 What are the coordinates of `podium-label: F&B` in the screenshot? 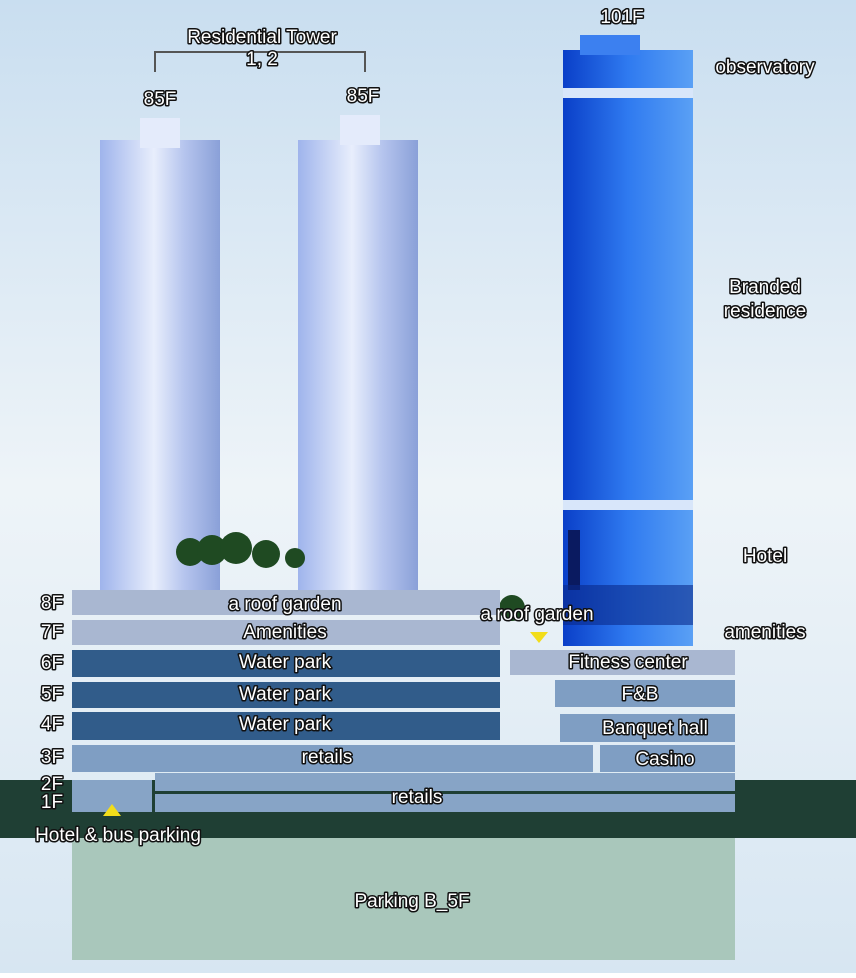 It's located at (640, 694).